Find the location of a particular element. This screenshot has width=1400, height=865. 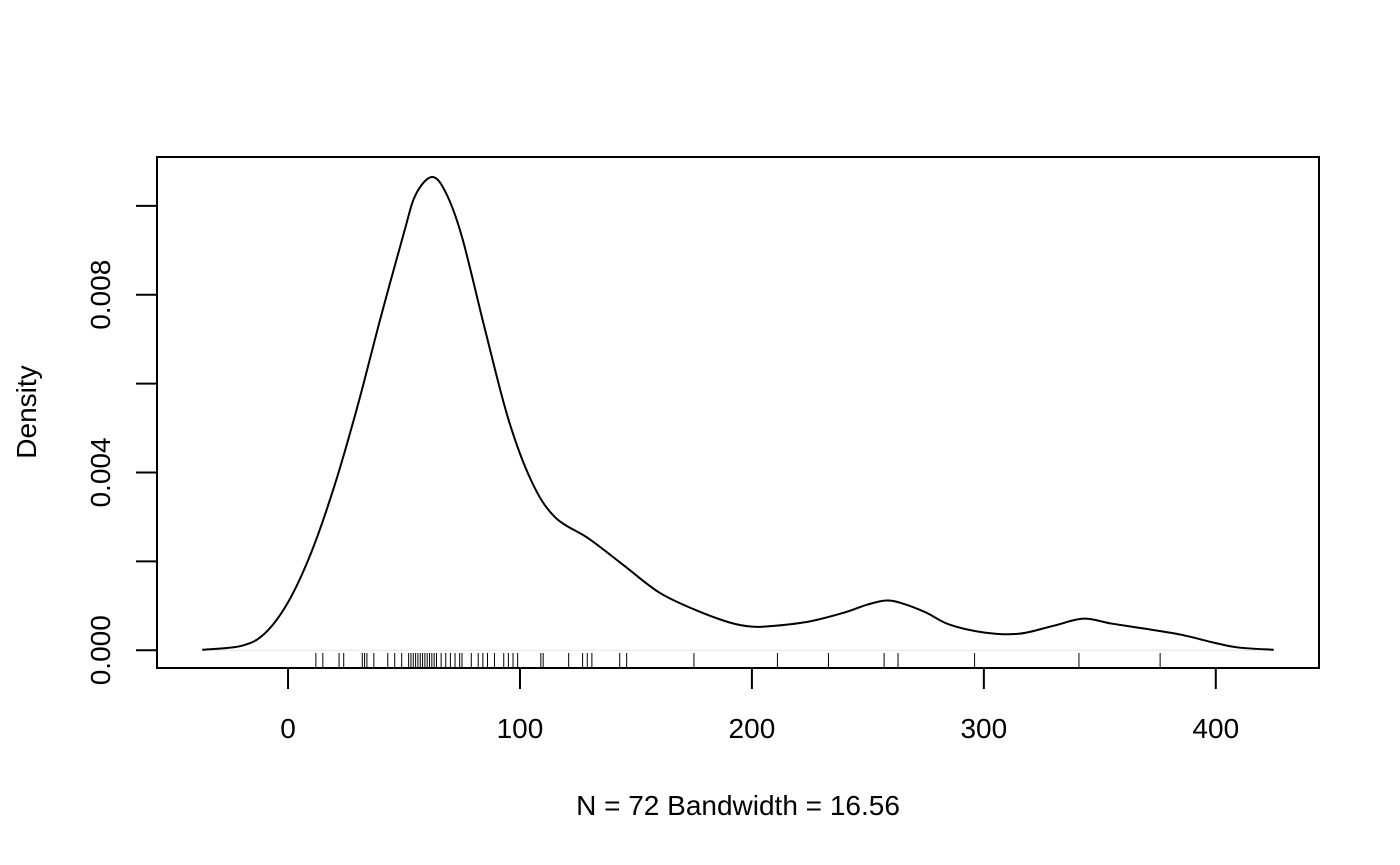

x-tick-label: 0 is located at coordinates (288, 728).